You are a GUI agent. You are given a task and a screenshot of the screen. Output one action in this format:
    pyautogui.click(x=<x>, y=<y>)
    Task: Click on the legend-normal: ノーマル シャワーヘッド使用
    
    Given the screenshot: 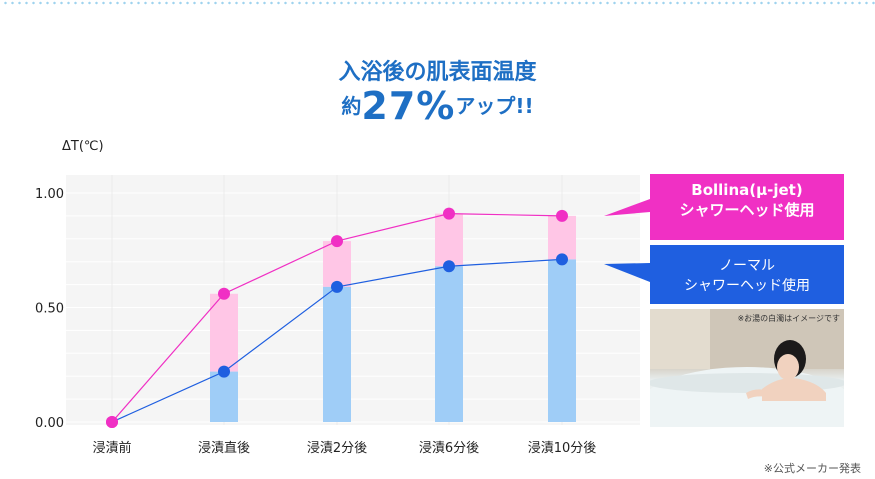 What is the action you would take?
    pyautogui.click(x=747, y=274)
    